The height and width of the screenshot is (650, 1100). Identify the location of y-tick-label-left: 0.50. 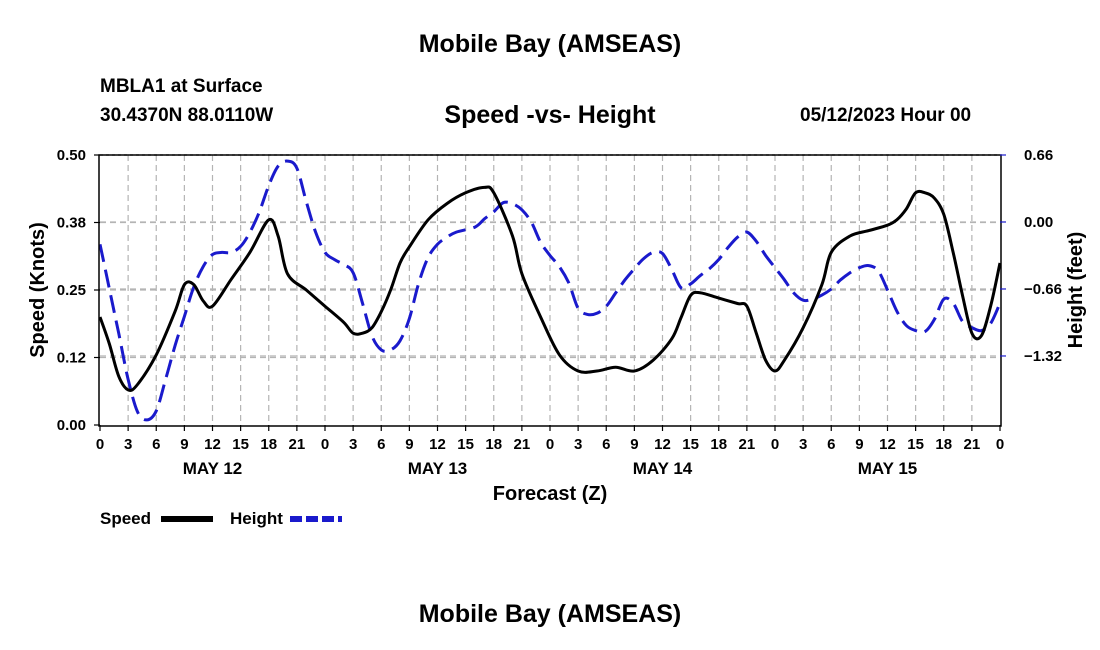
(71, 155).